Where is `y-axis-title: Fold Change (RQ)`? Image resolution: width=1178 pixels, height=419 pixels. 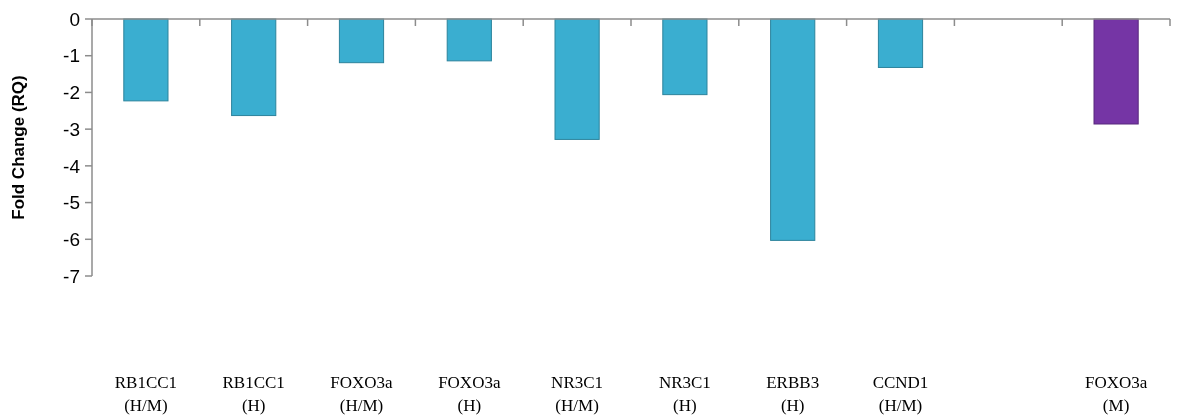
y-axis-title: Fold Change (RQ) is located at coordinates (18, 147).